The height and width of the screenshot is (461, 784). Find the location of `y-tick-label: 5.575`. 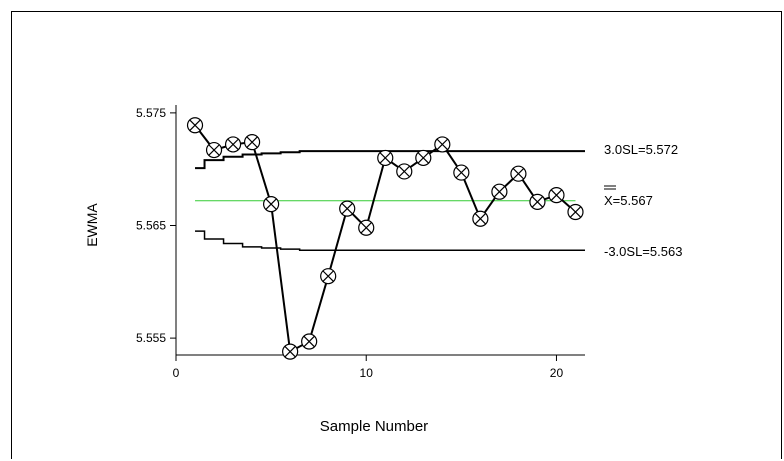

y-tick-label: 5.575 is located at coordinates (151, 113).